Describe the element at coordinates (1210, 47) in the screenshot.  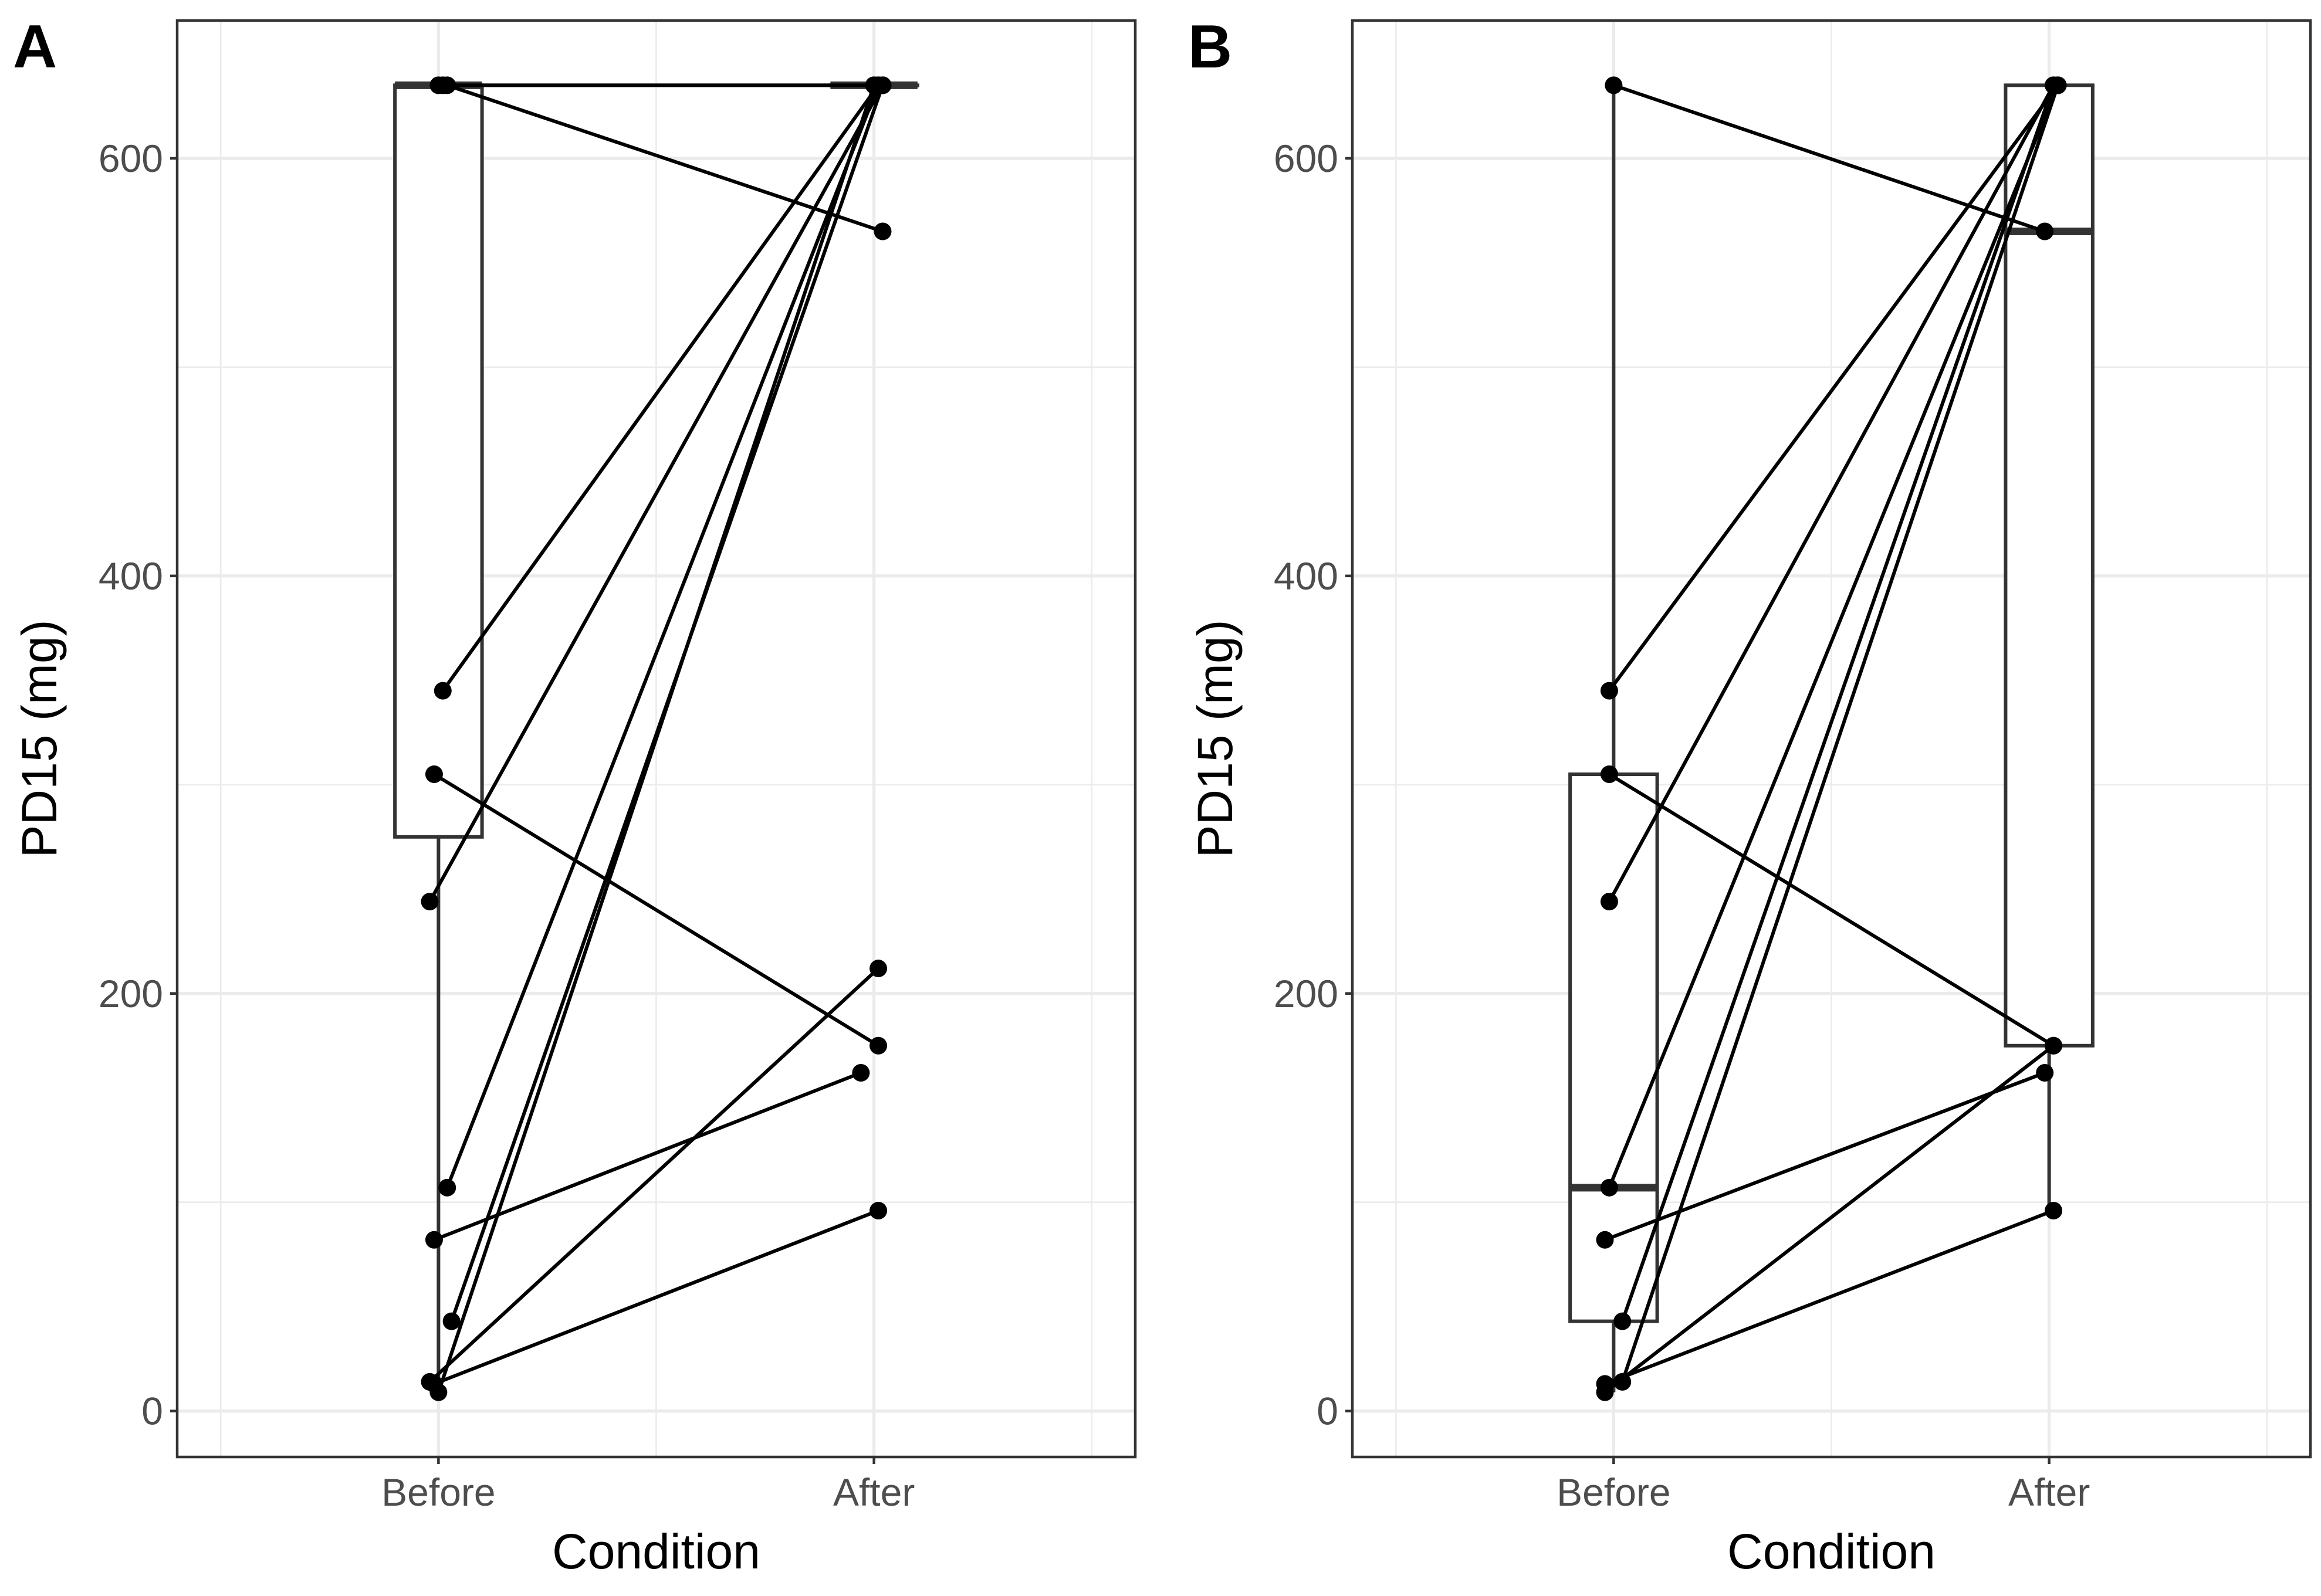
I see `panel-letter: B` at that location.